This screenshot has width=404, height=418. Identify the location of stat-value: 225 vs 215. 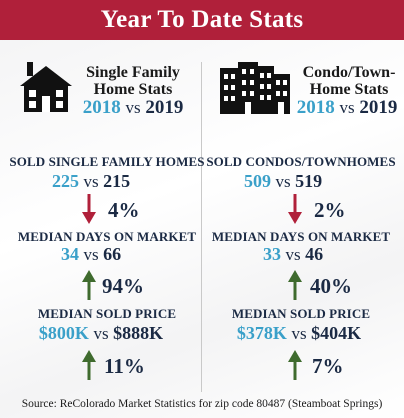
(91, 181).